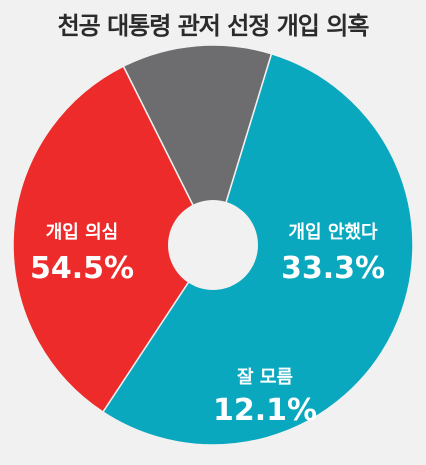  I want to click on donut-hole, so click(213, 245).